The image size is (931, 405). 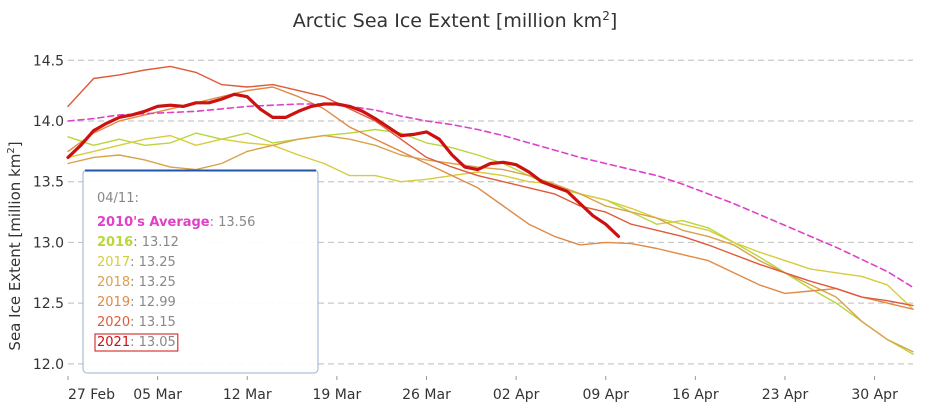 What do you see at coordinates (48, 365) in the screenshot?
I see `y-tick-label: 12.0` at bounding box center [48, 365].